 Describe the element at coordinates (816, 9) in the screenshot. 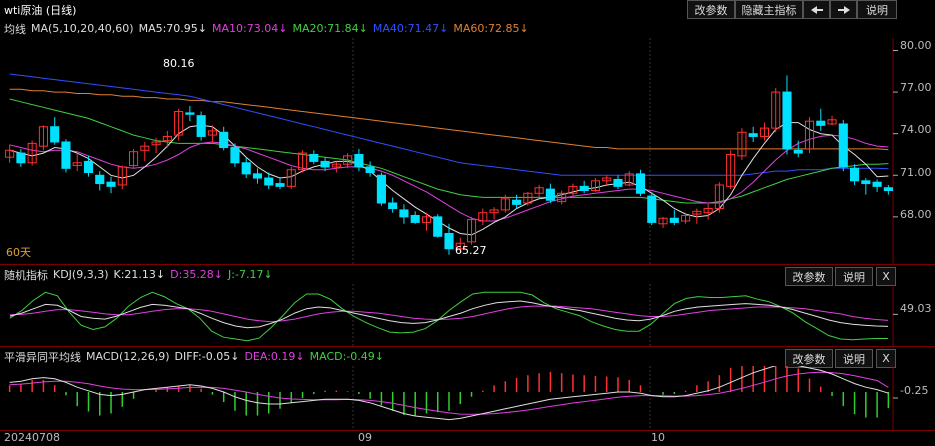

I see `arrow-left-icon` at that location.